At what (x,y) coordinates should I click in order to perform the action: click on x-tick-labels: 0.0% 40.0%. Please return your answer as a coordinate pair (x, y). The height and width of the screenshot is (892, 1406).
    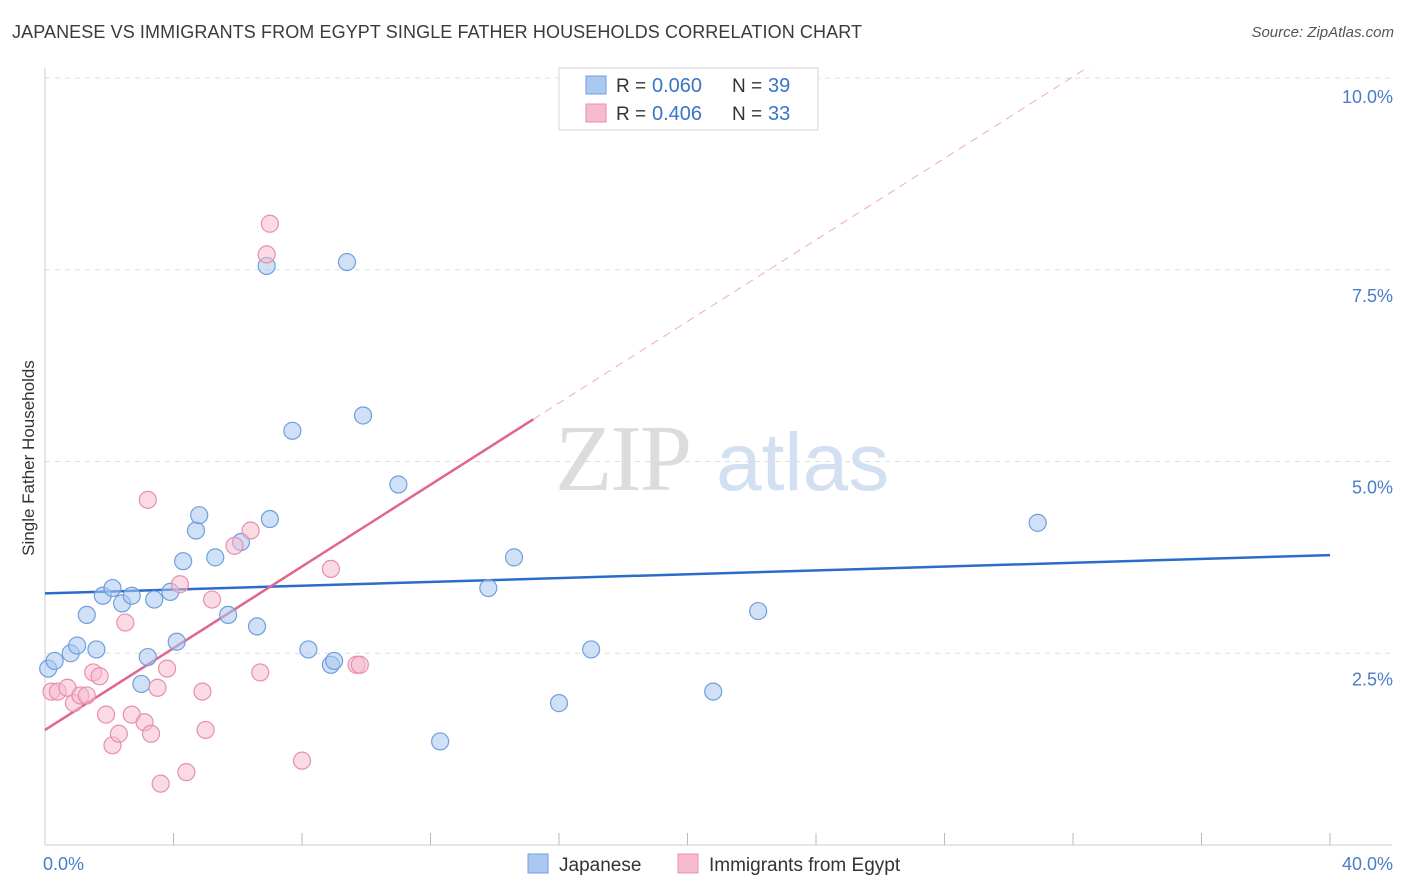
    Looking at the image, I should click on (718, 864).